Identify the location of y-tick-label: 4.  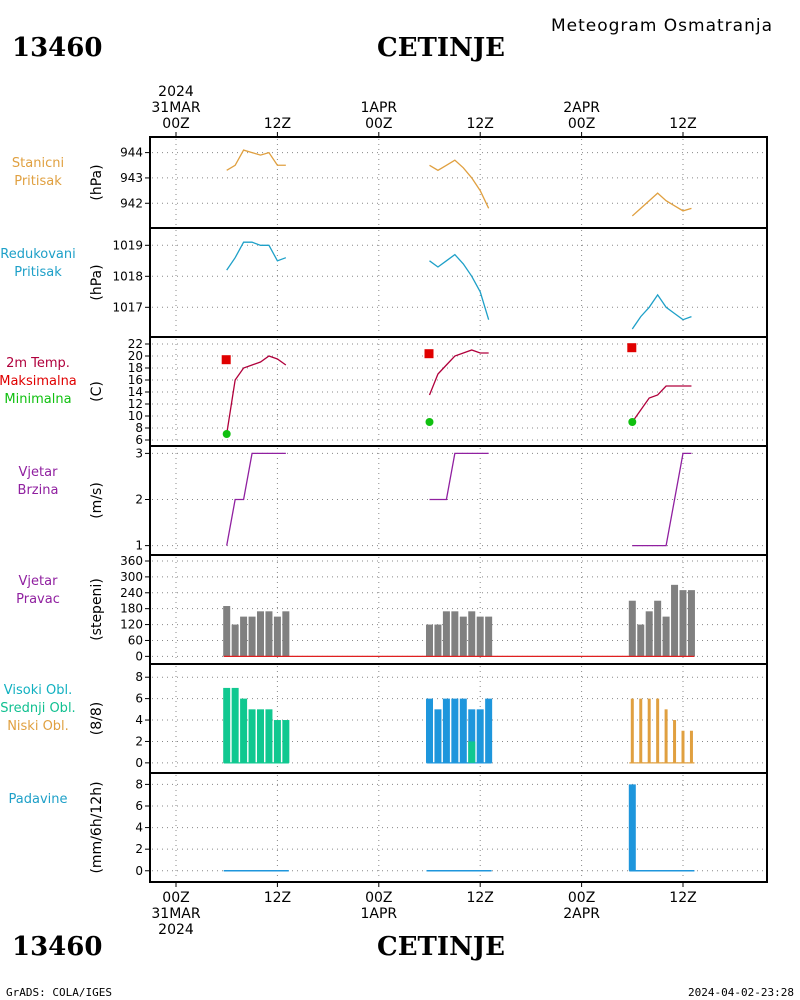
(139, 720).